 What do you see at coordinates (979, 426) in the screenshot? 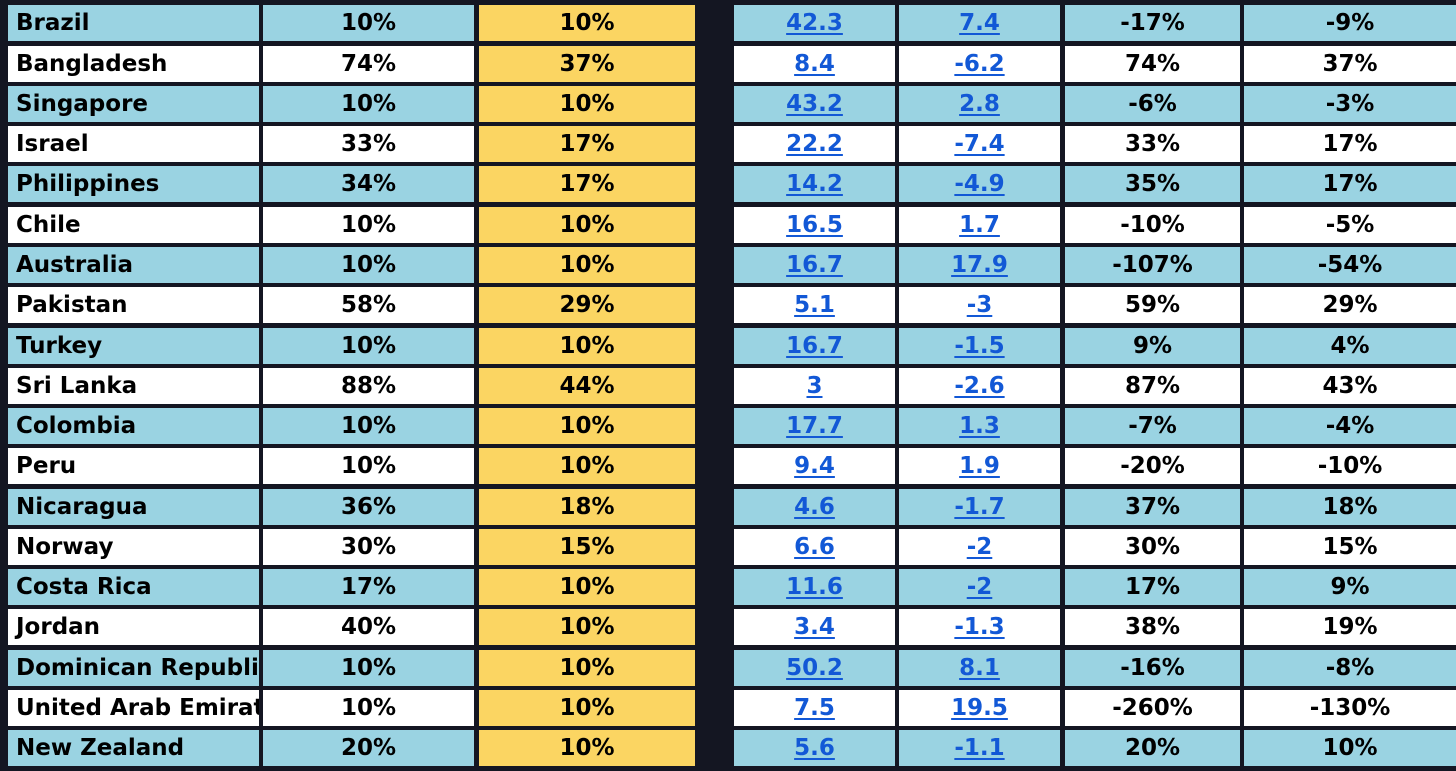
I see `value-link: 1.3` at bounding box center [979, 426].